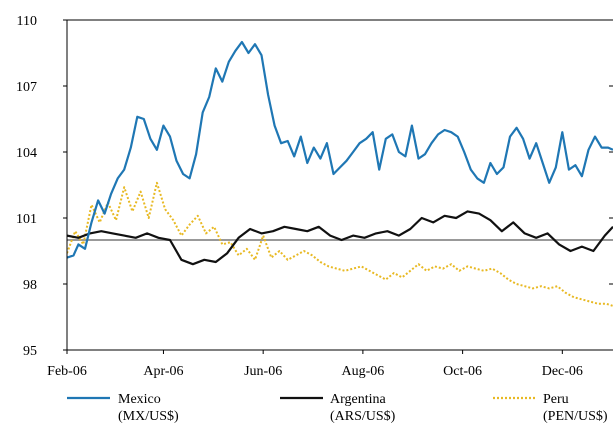  Describe the element at coordinates (263, 371) in the screenshot. I see `x-tick-label: Jun-06` at that location.